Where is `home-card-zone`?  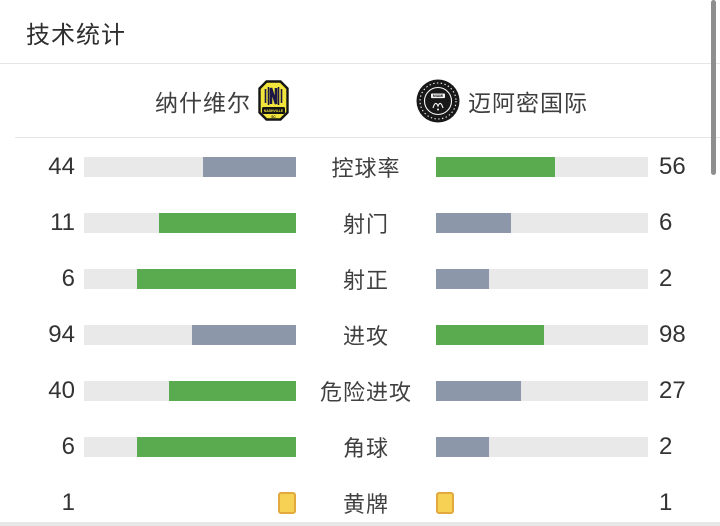
home-card-zone is located at coordinates (190, 503).